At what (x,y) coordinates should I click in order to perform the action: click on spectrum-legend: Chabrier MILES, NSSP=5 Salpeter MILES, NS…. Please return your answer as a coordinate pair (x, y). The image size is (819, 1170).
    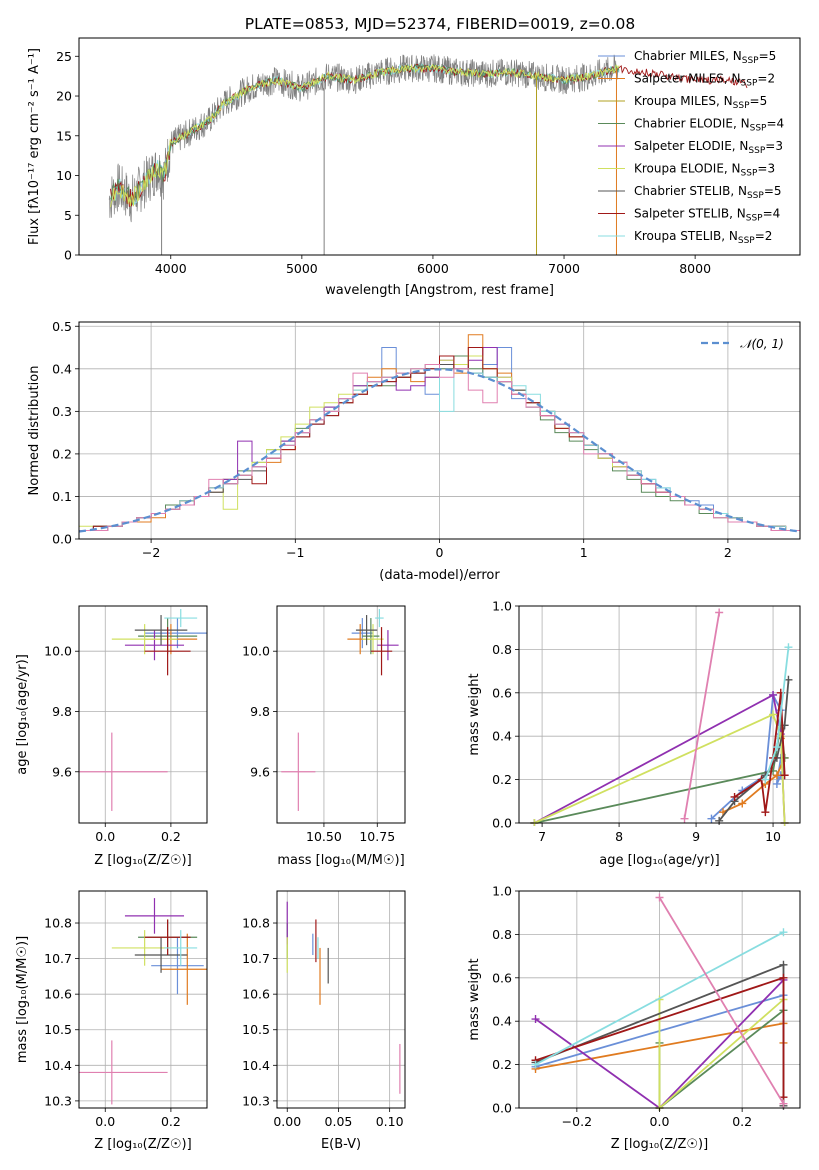
    Looking at the image, I should click on (691, 147).